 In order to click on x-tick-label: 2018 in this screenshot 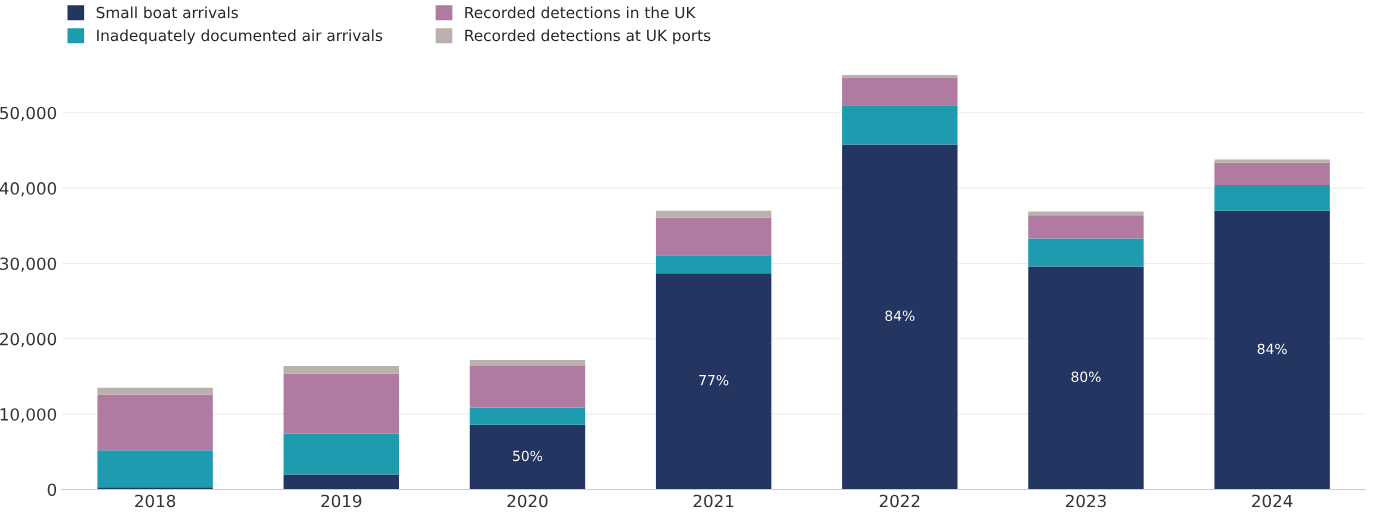, I will do `click(155, 501)`.